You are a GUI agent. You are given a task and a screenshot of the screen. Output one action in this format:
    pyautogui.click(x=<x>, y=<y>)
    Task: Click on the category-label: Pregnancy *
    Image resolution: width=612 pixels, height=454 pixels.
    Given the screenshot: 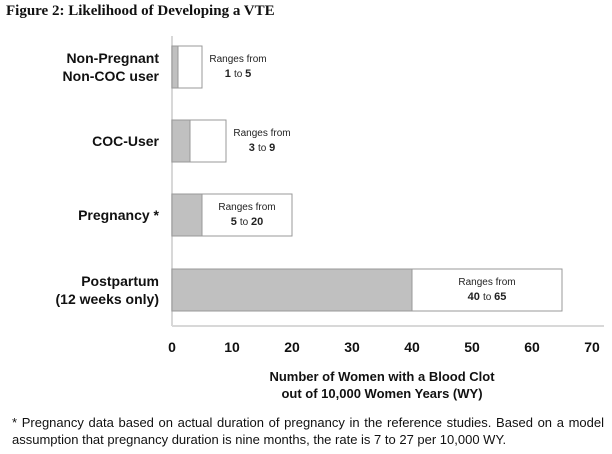 What is the action you would take?
    pyautogui.click(x=118, y=215)
    